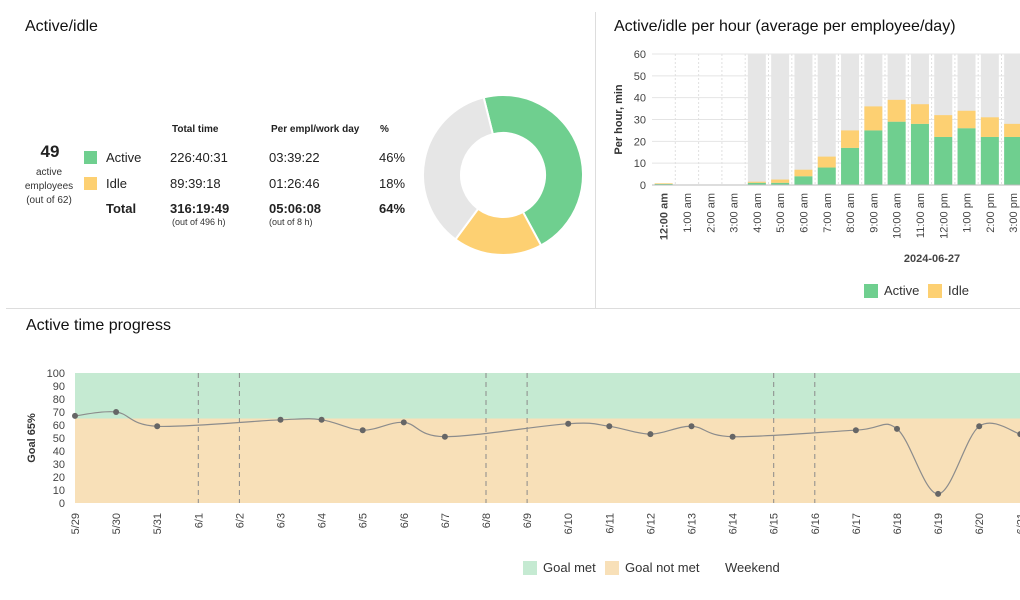  What do you see at coordinates (640, 164) in the screenshot?
I see `hour-y-tick-label: 10` at bounding box center [640, 164].